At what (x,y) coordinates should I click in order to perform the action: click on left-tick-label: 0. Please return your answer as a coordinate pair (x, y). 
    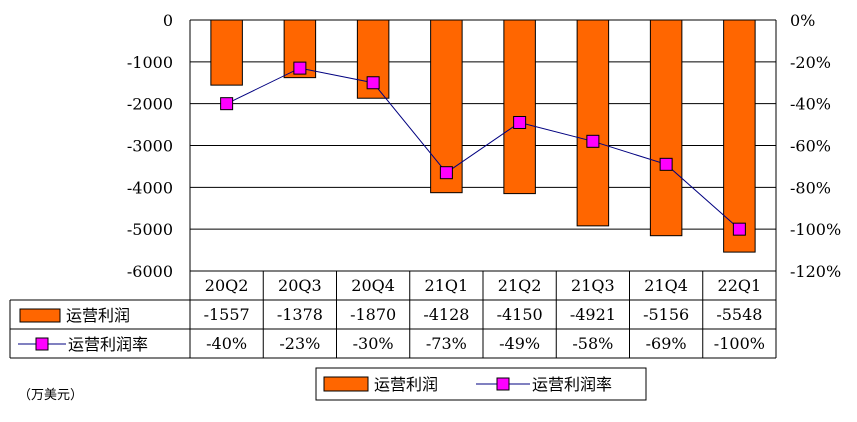
    Looking at the image, I should click on (168, 20).